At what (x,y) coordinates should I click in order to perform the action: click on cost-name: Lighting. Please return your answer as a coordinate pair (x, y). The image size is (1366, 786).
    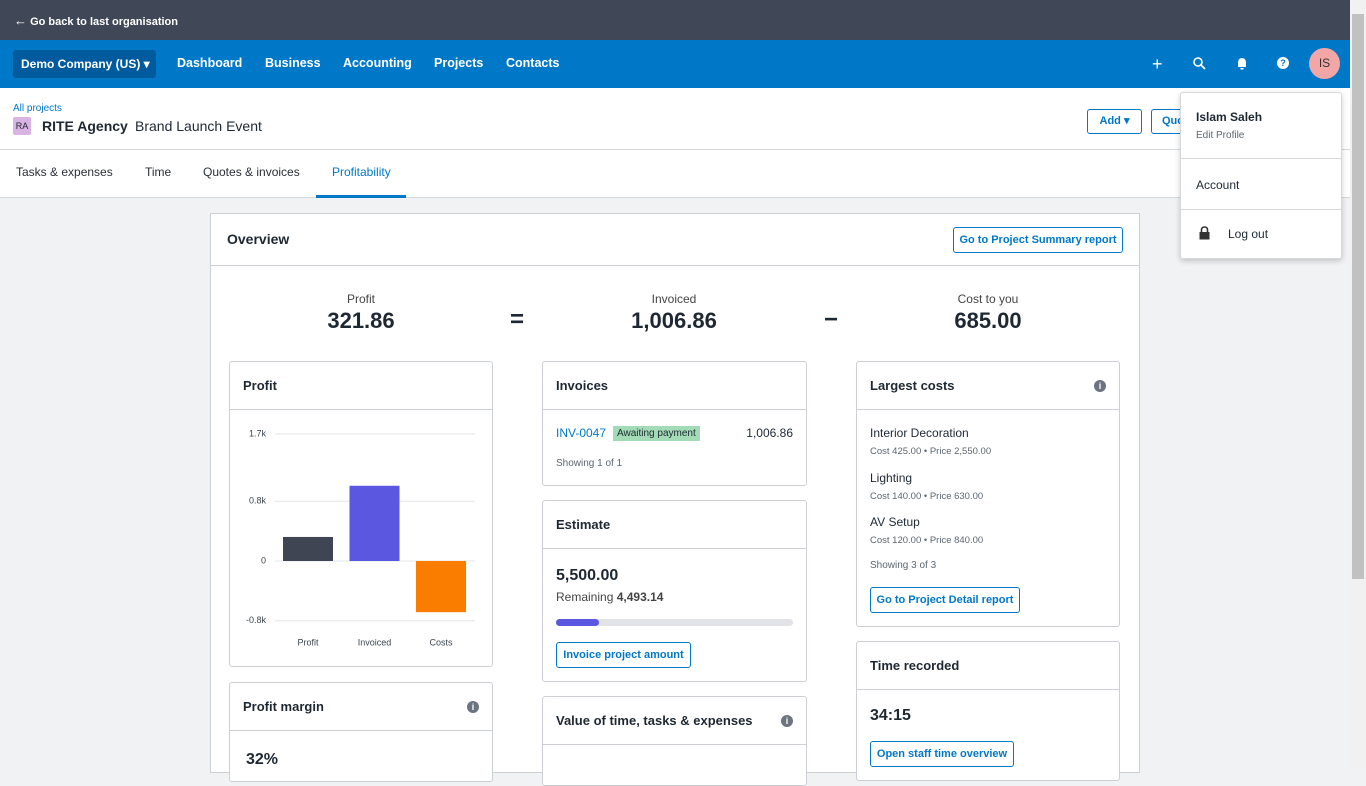
    Looking at the image, I should click on (891, 477).